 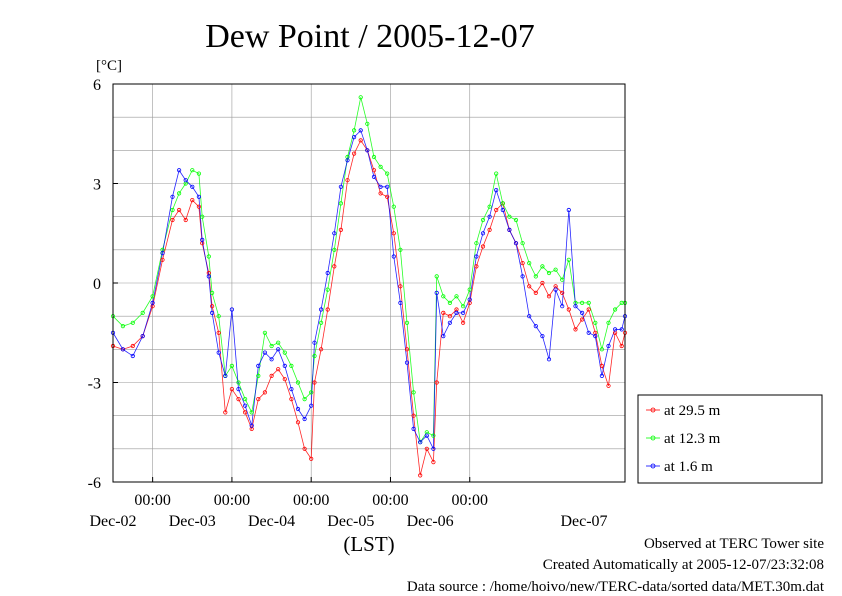 What do you see at coordinates (688, 467) in the screenshot?
I see `legend-label: at 1.6 m` at bounding box center [688, 467].